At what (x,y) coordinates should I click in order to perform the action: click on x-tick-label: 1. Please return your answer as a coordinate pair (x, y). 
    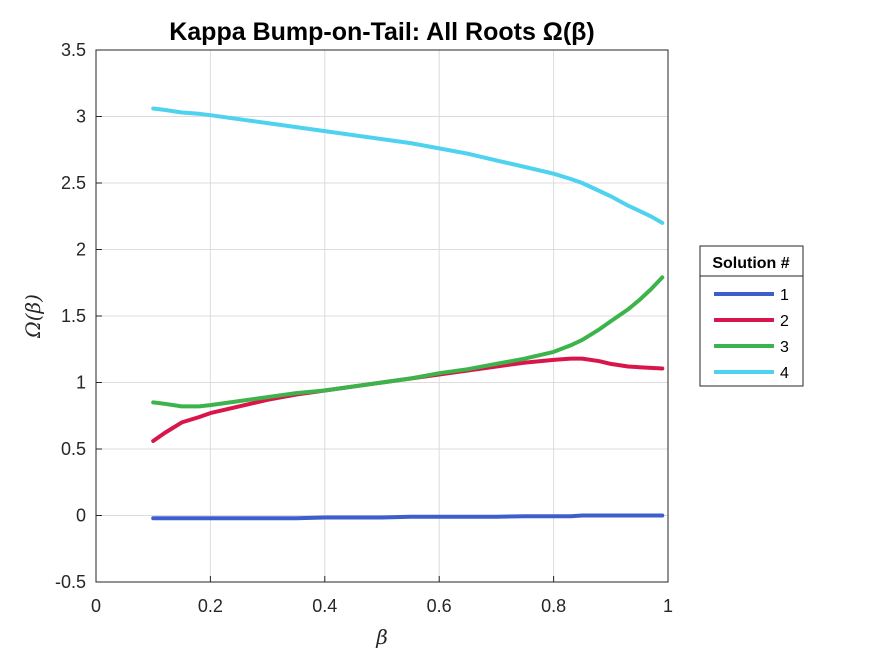
    Looking at the image, I should click on (668, 606).